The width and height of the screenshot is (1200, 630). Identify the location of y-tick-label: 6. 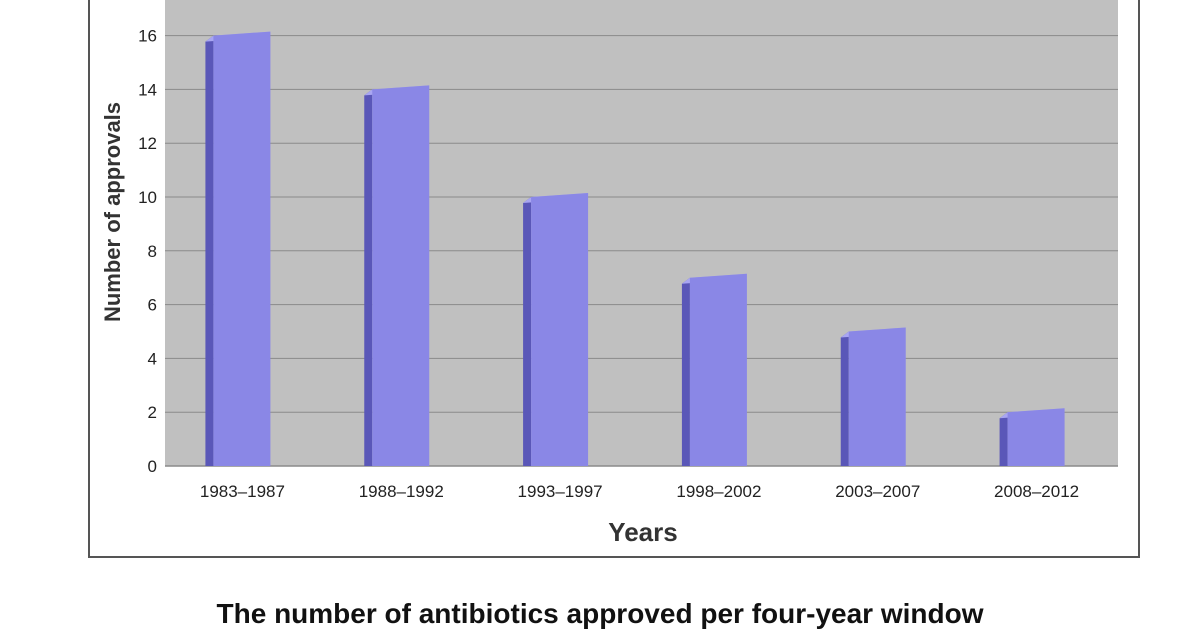
(152, 305).